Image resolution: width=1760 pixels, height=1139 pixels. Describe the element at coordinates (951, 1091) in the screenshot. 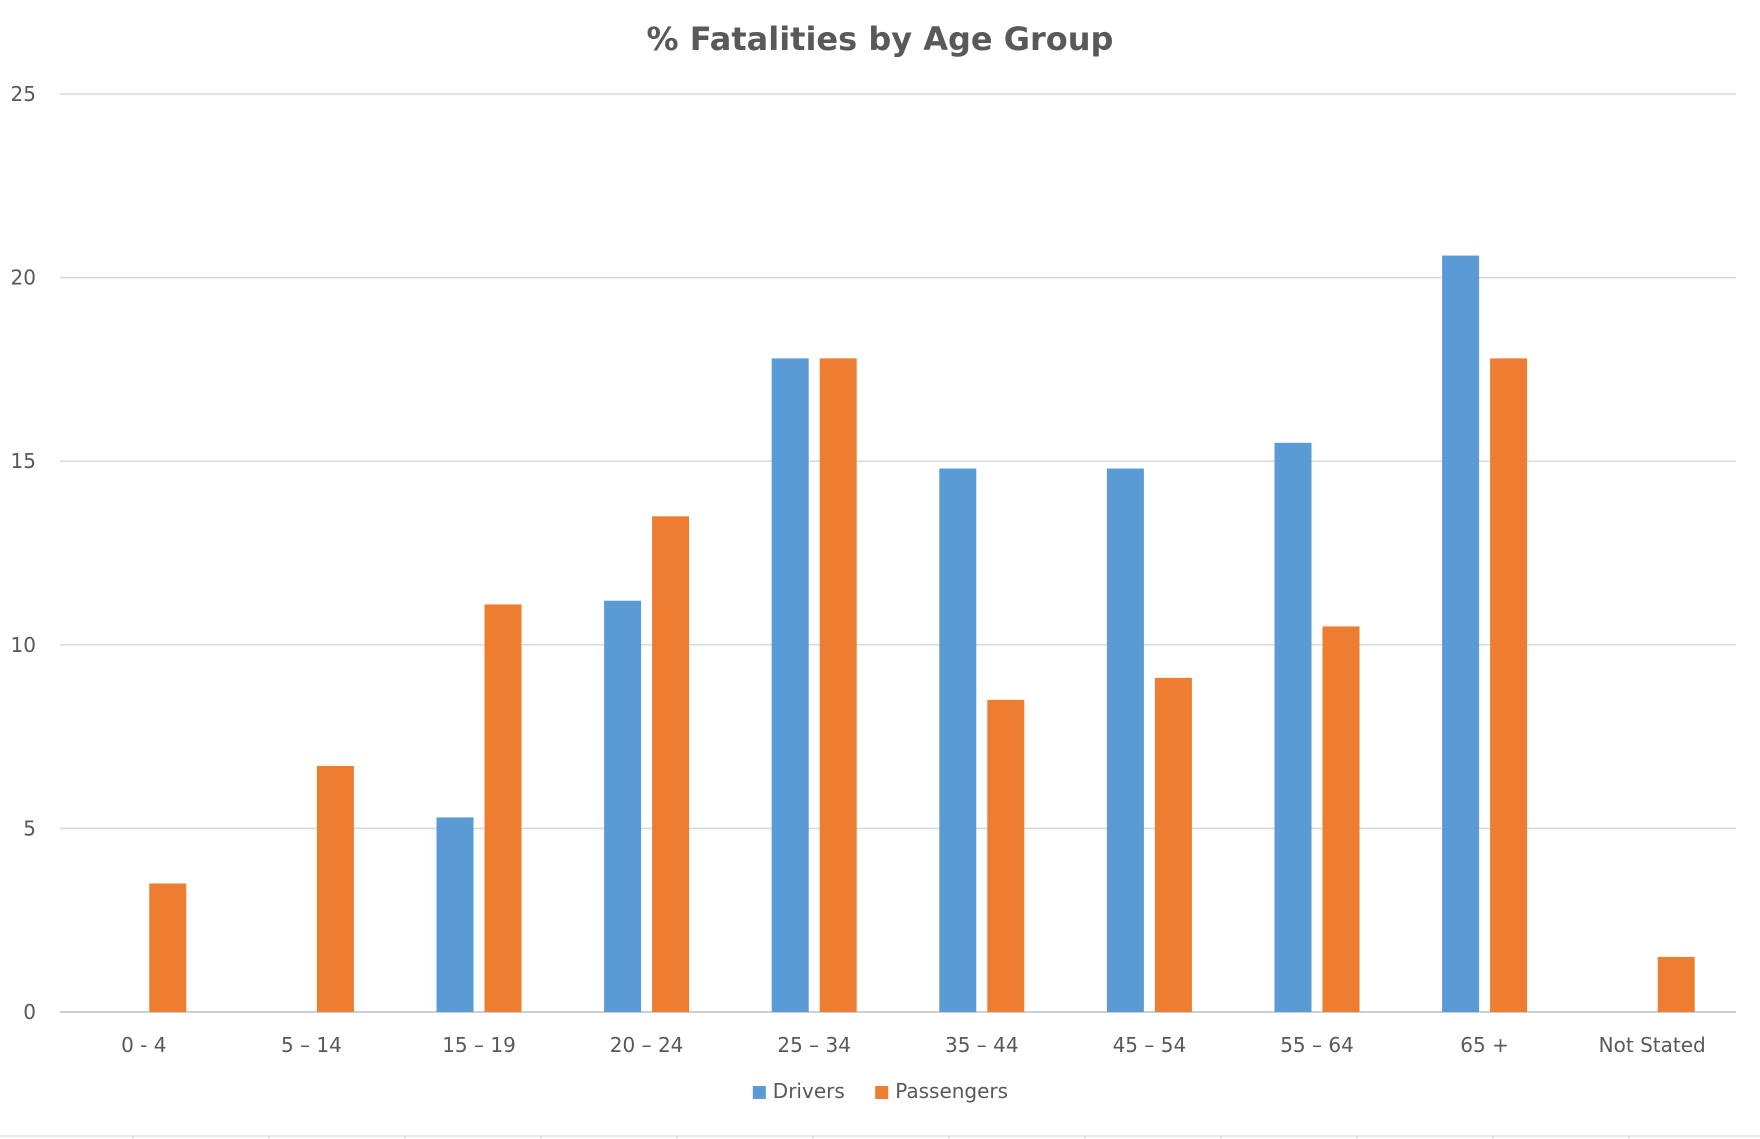

I see `legend-label-passengers: Passengers` at that location.